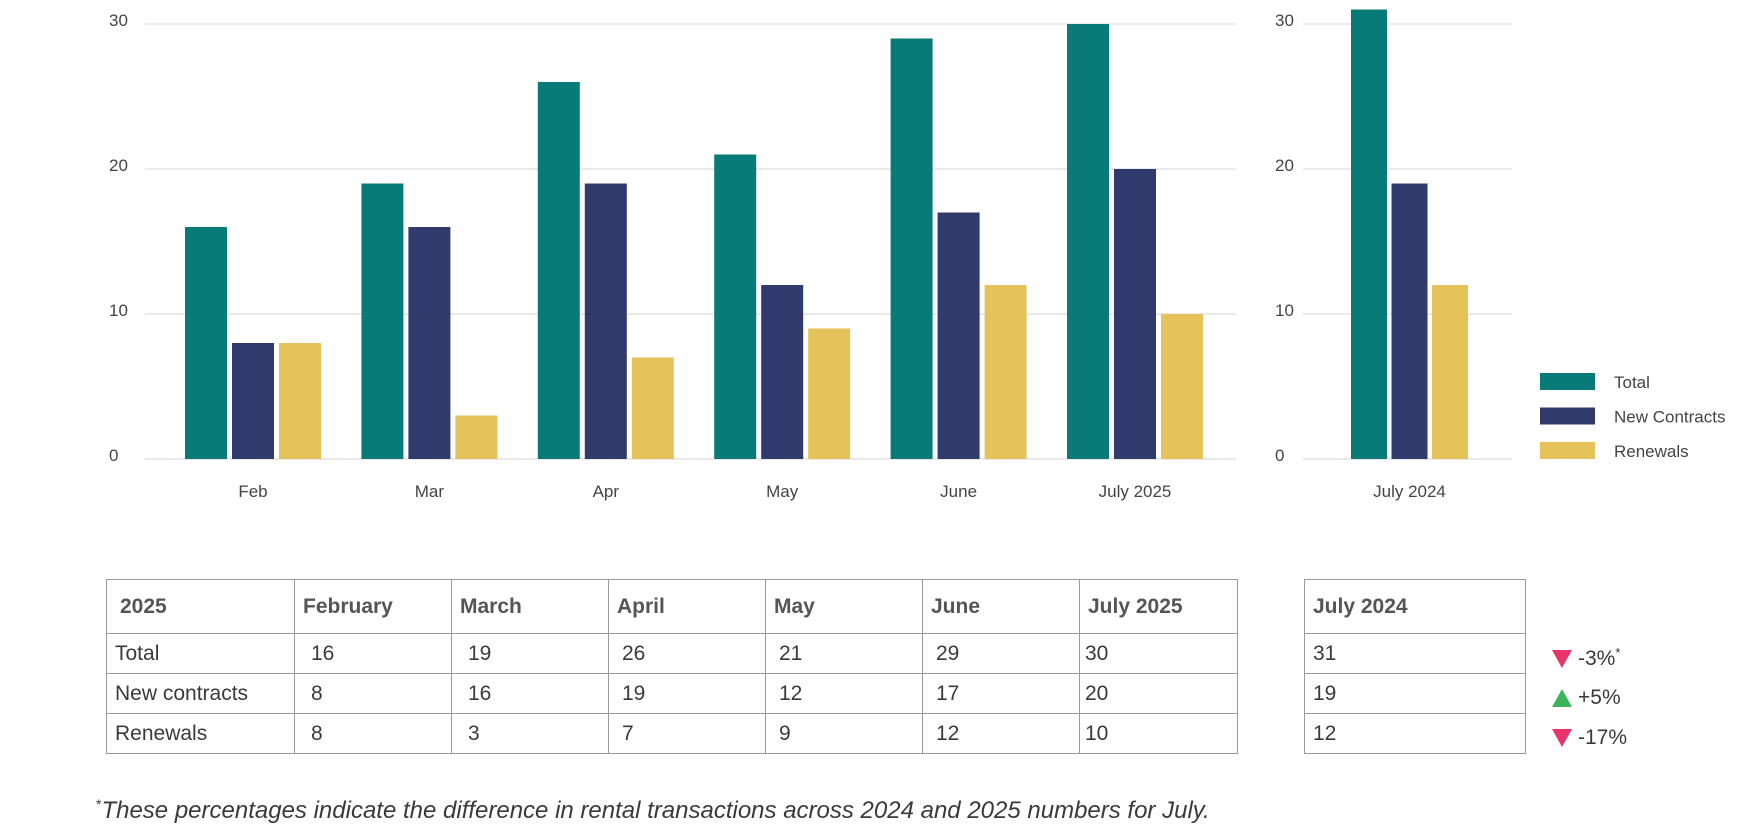  What do you see at coordinates (373, 606) in the screenshot?
I see `table-header-feb: February` at bounding box center [373, 606].